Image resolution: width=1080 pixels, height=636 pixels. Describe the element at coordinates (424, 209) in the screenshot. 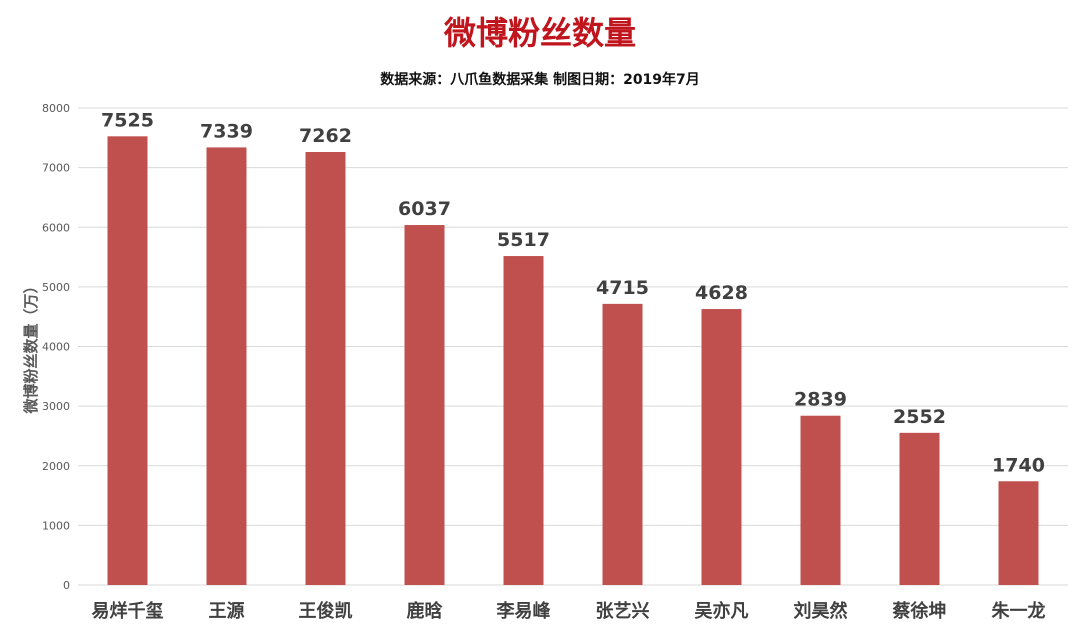

I see `data-label: 6037` at that location.